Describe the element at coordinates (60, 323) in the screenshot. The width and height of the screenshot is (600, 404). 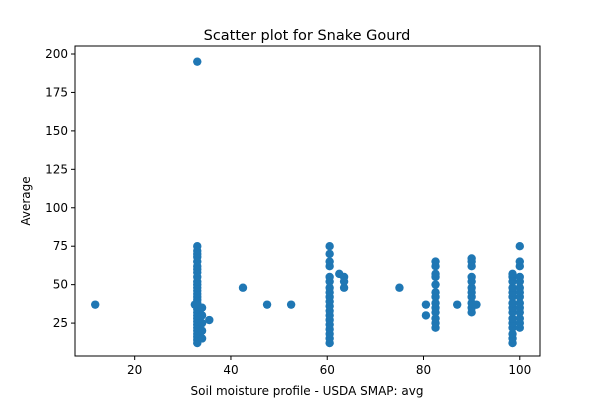
I see `y-tick-label: 25` at that location.